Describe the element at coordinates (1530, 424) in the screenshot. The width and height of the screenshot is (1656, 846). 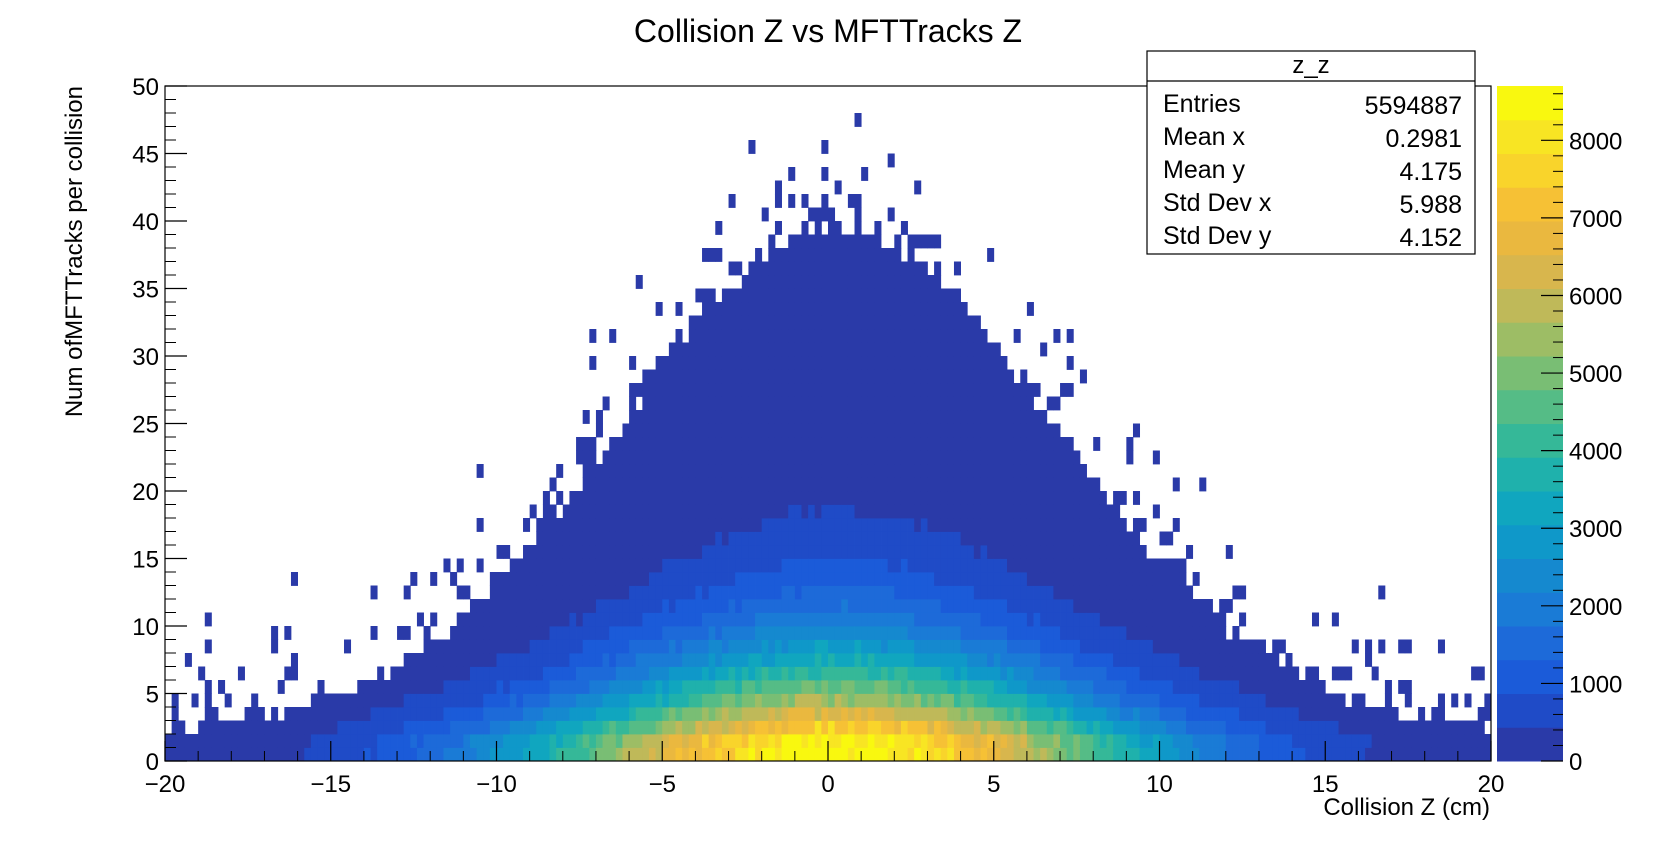
I see `color-bar` at that location.